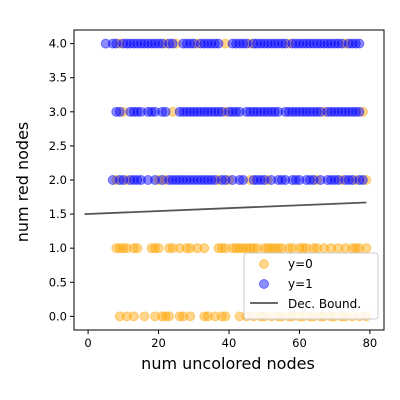  What do you see at coordinates (87, 343) in the screenshot?
I see `x-tick-label: 0` at bounding box center [87, 343].